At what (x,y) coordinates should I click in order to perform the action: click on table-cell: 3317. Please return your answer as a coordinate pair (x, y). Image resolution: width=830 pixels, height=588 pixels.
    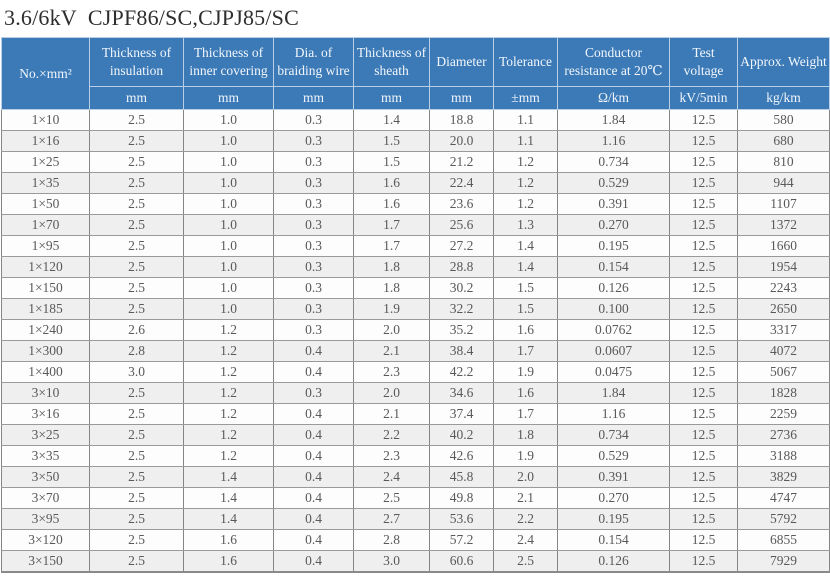
    Looking at the image, I should click on (783, 330).